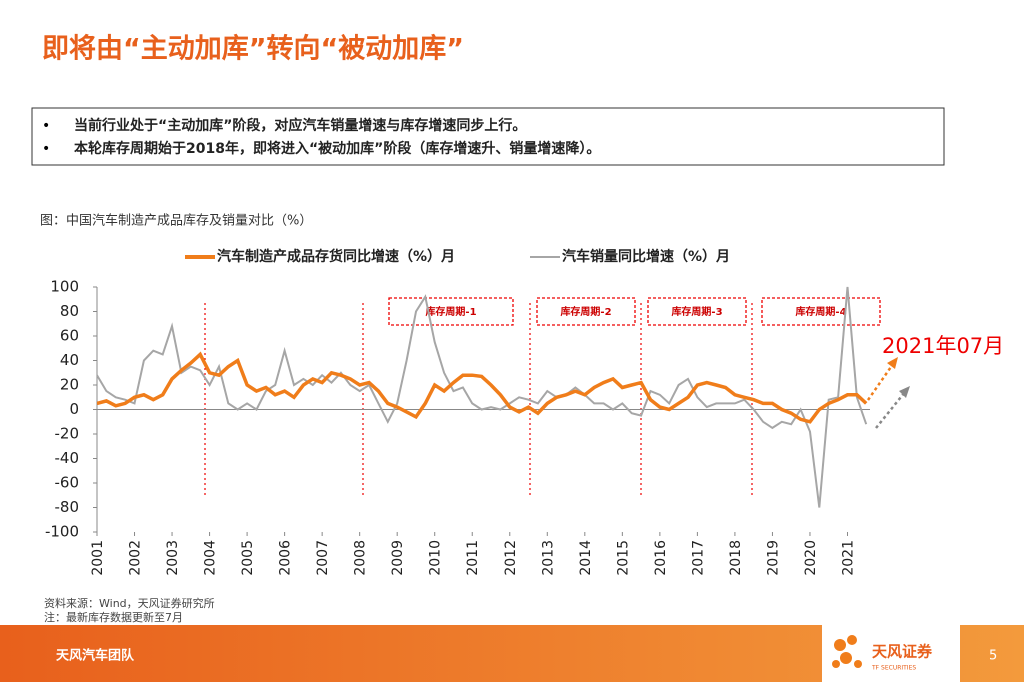  What do you see at coordinates (69, 336) in the screenshot?
I see `y-tick-label: 60` at bounding box center [69, 336].